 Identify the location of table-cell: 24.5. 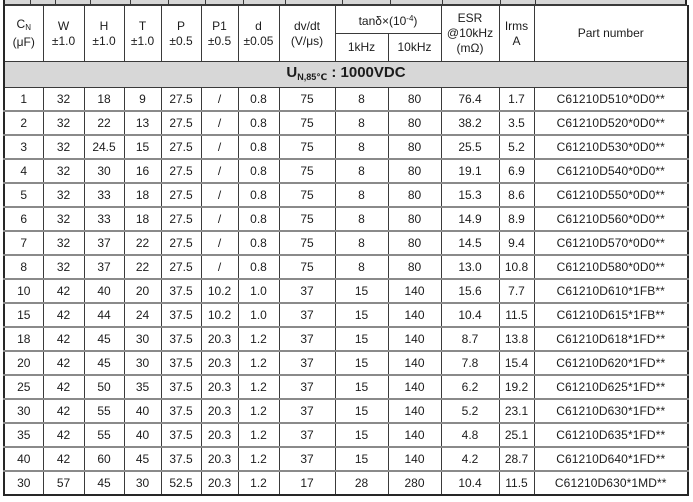
(104, 147).